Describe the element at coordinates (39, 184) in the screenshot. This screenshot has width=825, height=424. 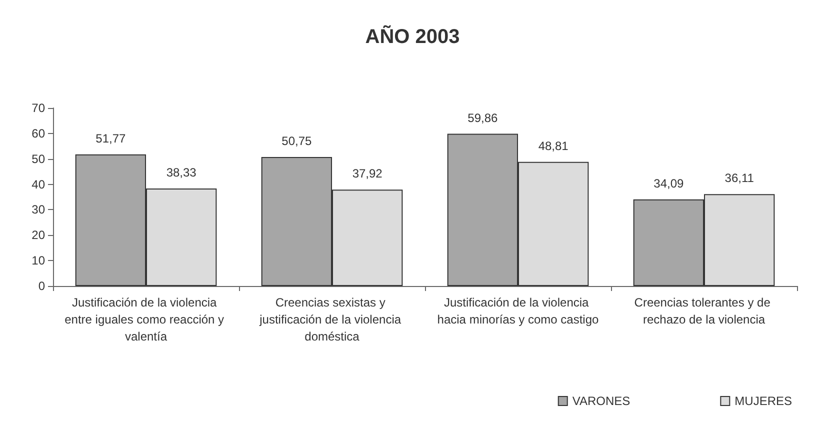
I see `y-tick-label: 40` at that location.